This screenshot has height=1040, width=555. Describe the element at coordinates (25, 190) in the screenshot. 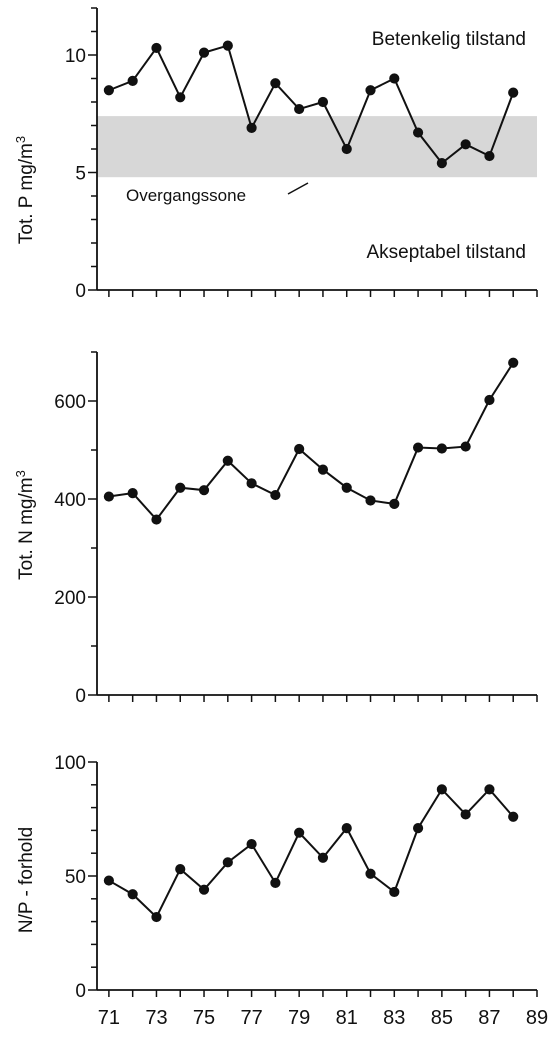

I see `y-axis-label: Tot. P mg/m3` at that location.